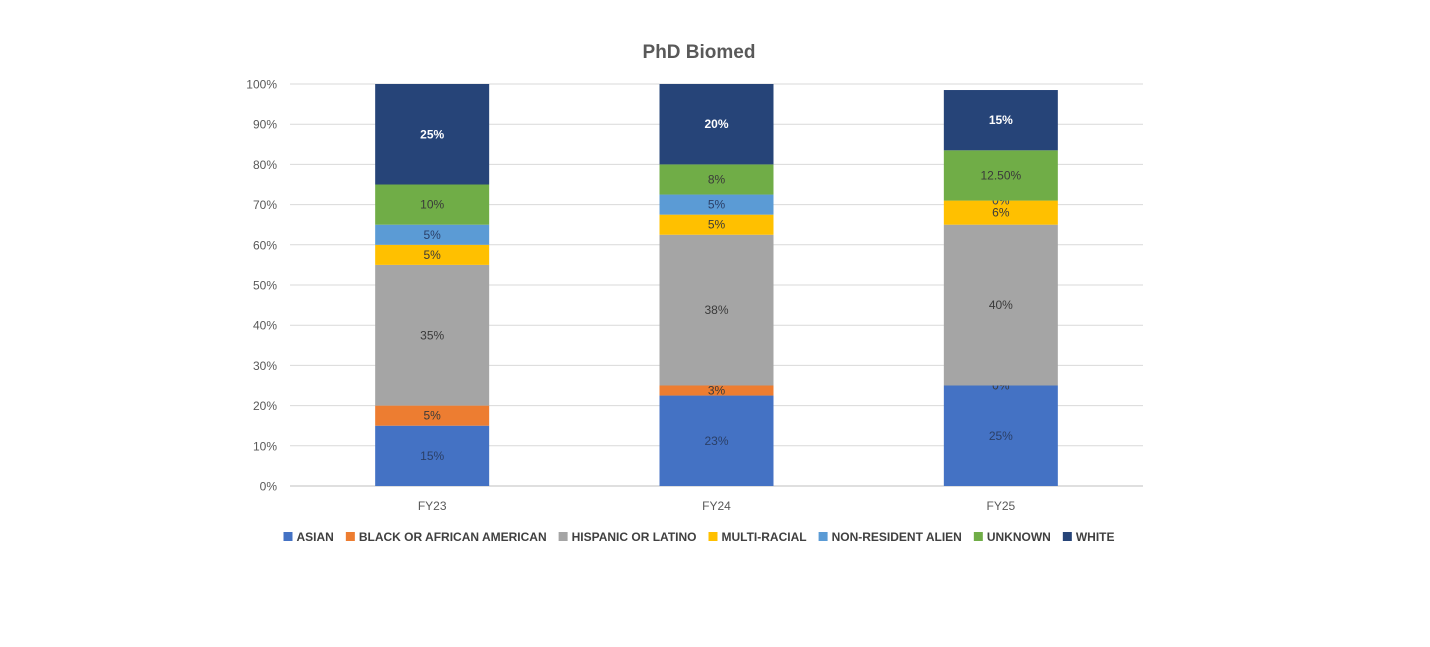 The width and height of the screenshot is (1430, 647). I want to click on data-label: 35%, so click(432, 335).